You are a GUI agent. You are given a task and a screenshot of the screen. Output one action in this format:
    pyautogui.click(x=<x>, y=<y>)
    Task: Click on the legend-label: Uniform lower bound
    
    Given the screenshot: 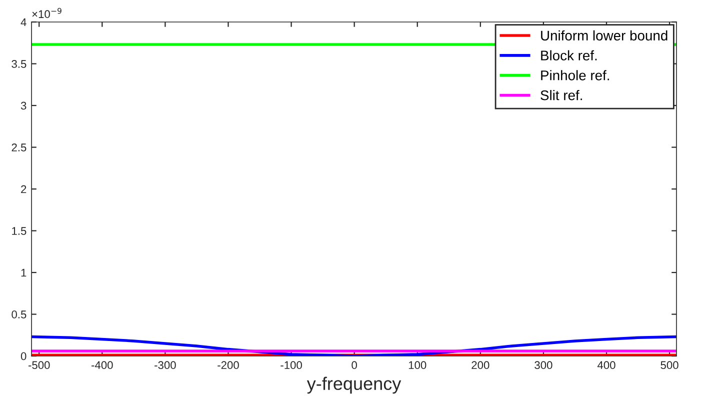 What is the action you would take?
    pyautogui.click(x=604, y=35)
    